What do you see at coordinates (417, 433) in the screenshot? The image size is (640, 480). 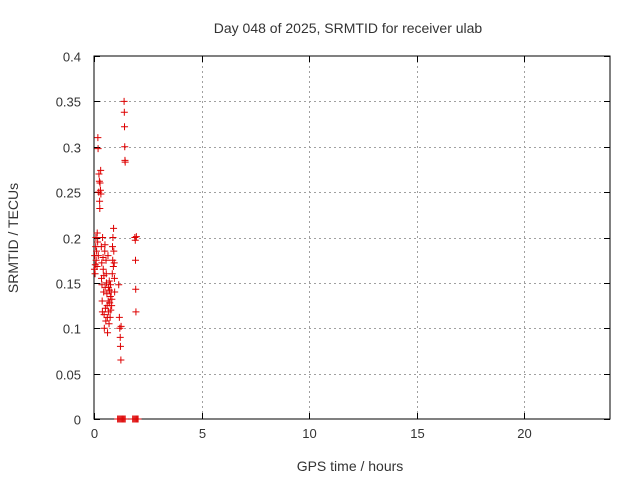 I see `x-tick-label: 15` at bounding box center [417, 433].